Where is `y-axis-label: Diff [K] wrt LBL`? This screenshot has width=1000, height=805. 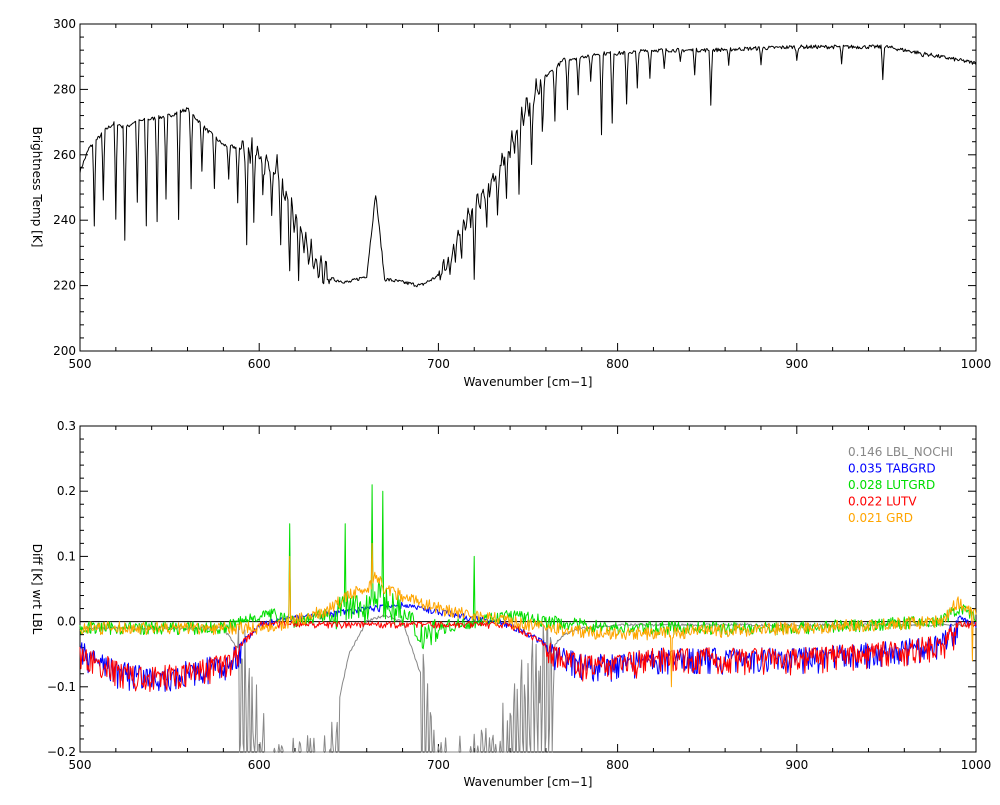
y-axis-label: Diff [K] wrt LBL is located at coordinates (37, 589).